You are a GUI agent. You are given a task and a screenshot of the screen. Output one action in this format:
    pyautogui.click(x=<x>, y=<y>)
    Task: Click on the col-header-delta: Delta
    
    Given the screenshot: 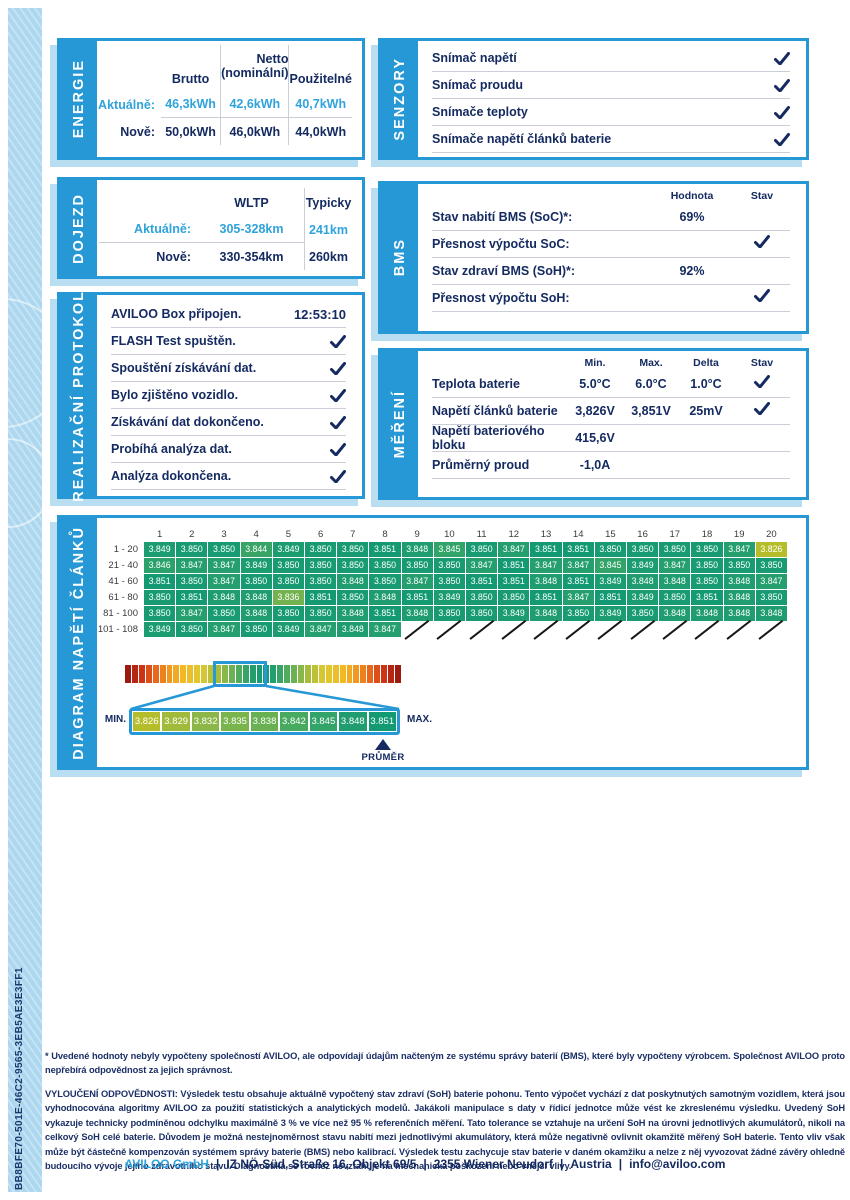 What is the action you would take?
    pyautogui.click(x=706, y=363)
    